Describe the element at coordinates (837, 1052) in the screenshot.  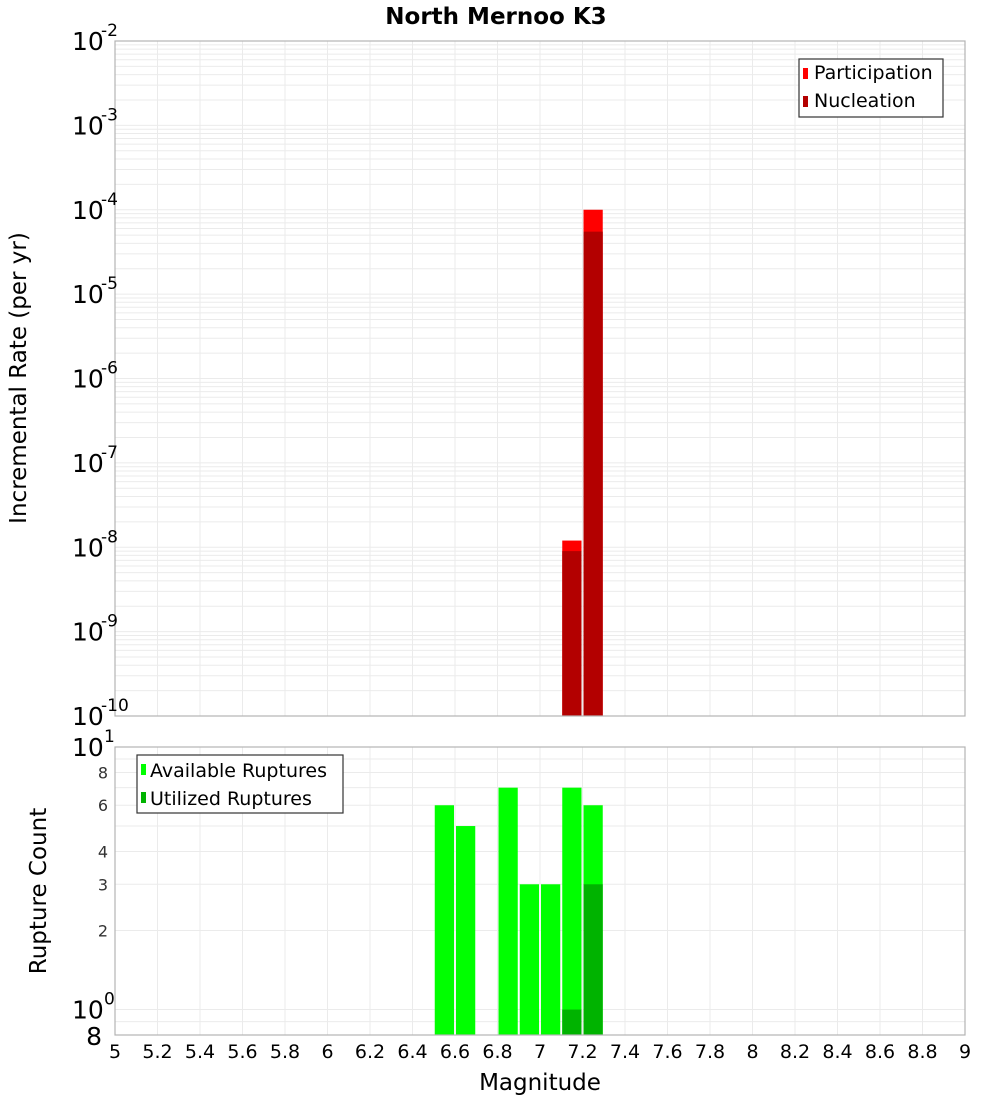
I see `x-tick-label: 8.4` at that location.